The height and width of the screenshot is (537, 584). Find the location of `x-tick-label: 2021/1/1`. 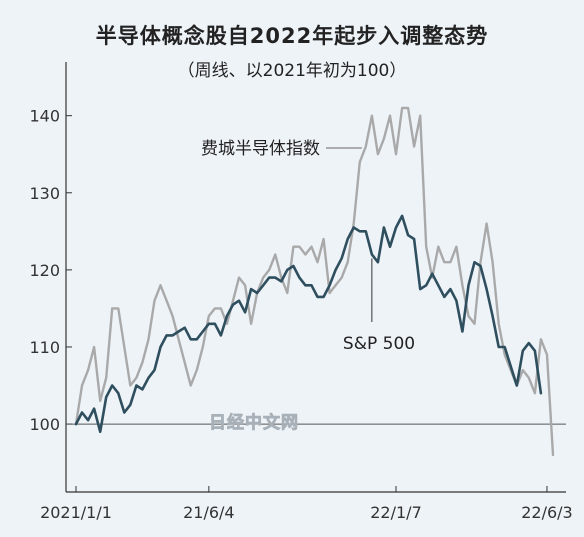

x-tick-label: 2021/1/1 is located at coordinates (76, 512).